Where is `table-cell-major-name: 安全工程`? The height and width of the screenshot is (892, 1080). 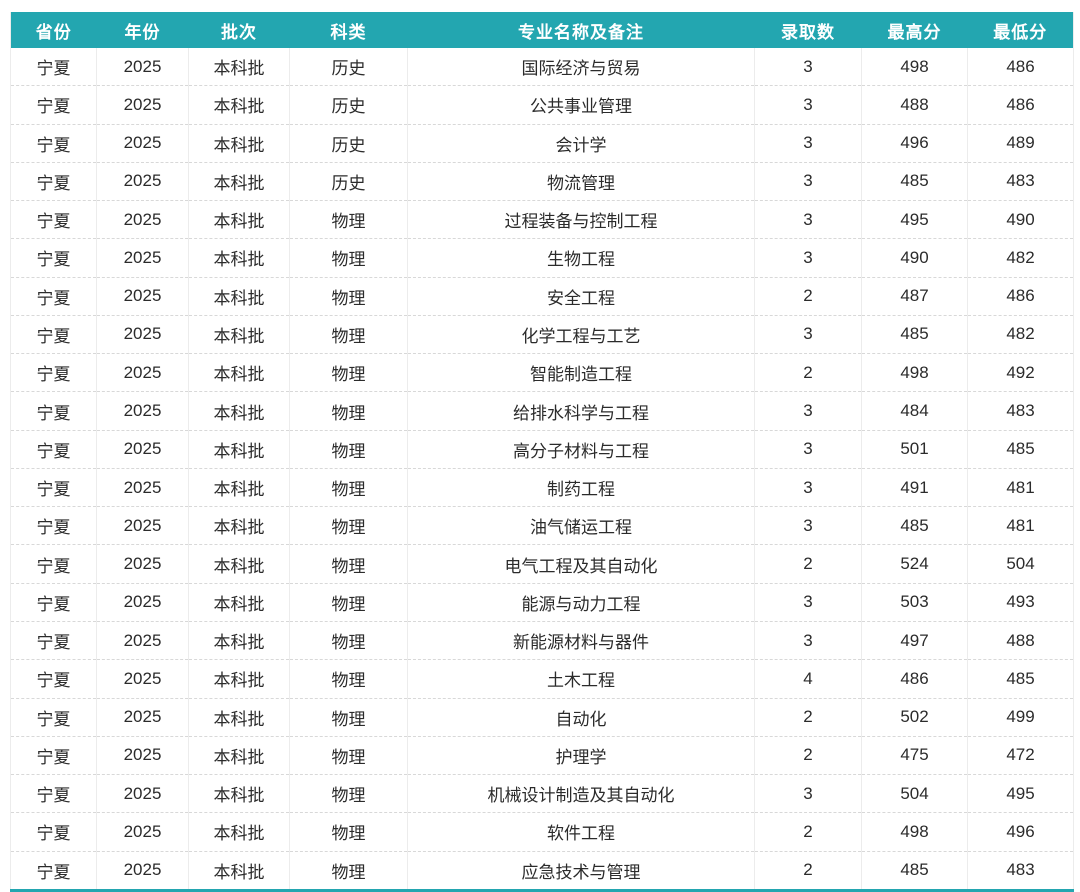
table-cell-major-name: 安全工程 is located at coordinates (581, 296).